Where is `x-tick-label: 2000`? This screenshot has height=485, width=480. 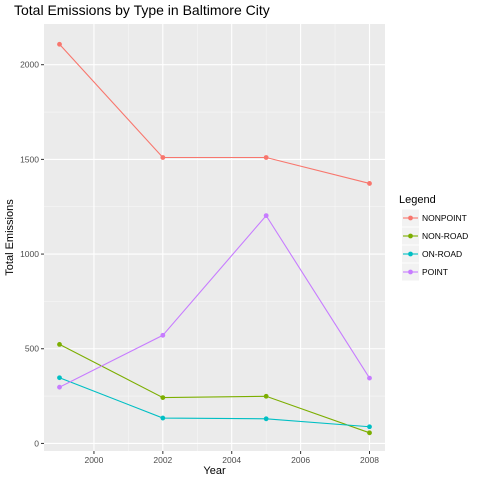
x-tick-label: 2000 is located at coordinates (93, 460).